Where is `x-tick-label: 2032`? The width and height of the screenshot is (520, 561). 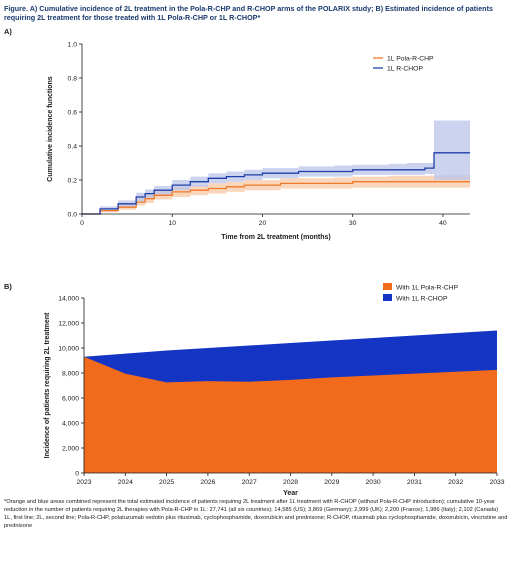
x-tick-label: 2032 is located at coordinates (455, 482).